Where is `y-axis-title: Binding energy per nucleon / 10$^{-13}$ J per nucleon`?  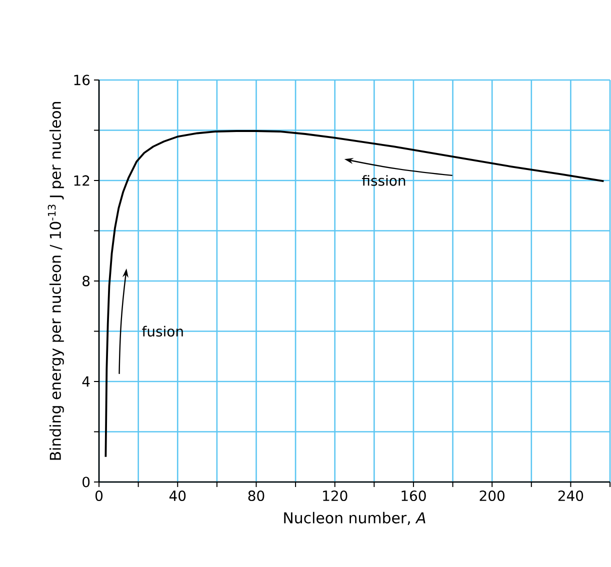 y-axis-title: Binding energy per nucleon / 10$^{-13}$ J per nucleon is located at coordinates (56, 281).